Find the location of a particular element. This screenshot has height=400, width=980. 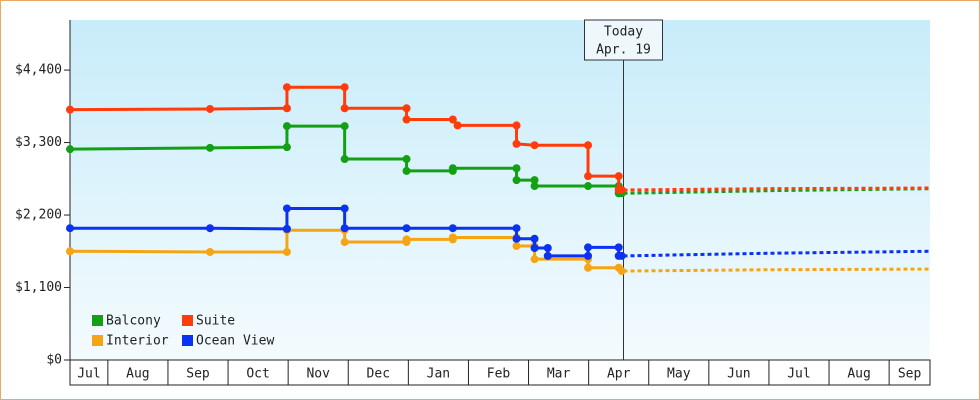

today-box is located at coordinates (624, 40).